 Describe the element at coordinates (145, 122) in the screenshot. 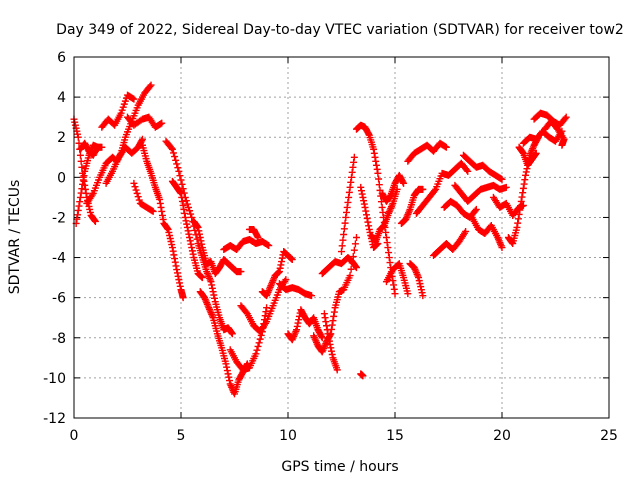

I see `series-sv7` at that location.